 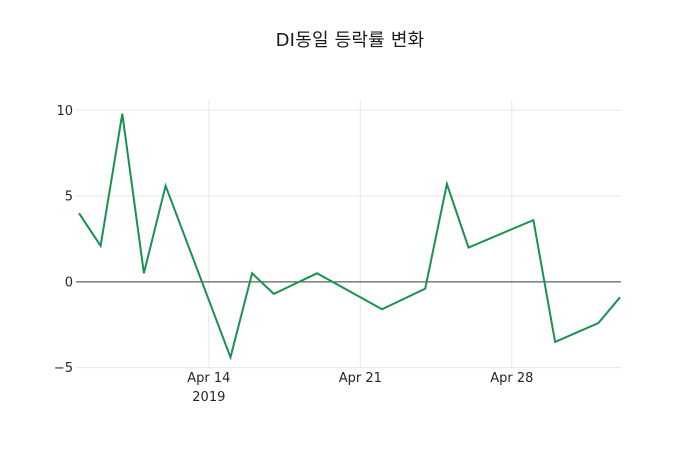 I want to click on chart-title: DI동일 등락률 변화, so click(x=350, y=40).